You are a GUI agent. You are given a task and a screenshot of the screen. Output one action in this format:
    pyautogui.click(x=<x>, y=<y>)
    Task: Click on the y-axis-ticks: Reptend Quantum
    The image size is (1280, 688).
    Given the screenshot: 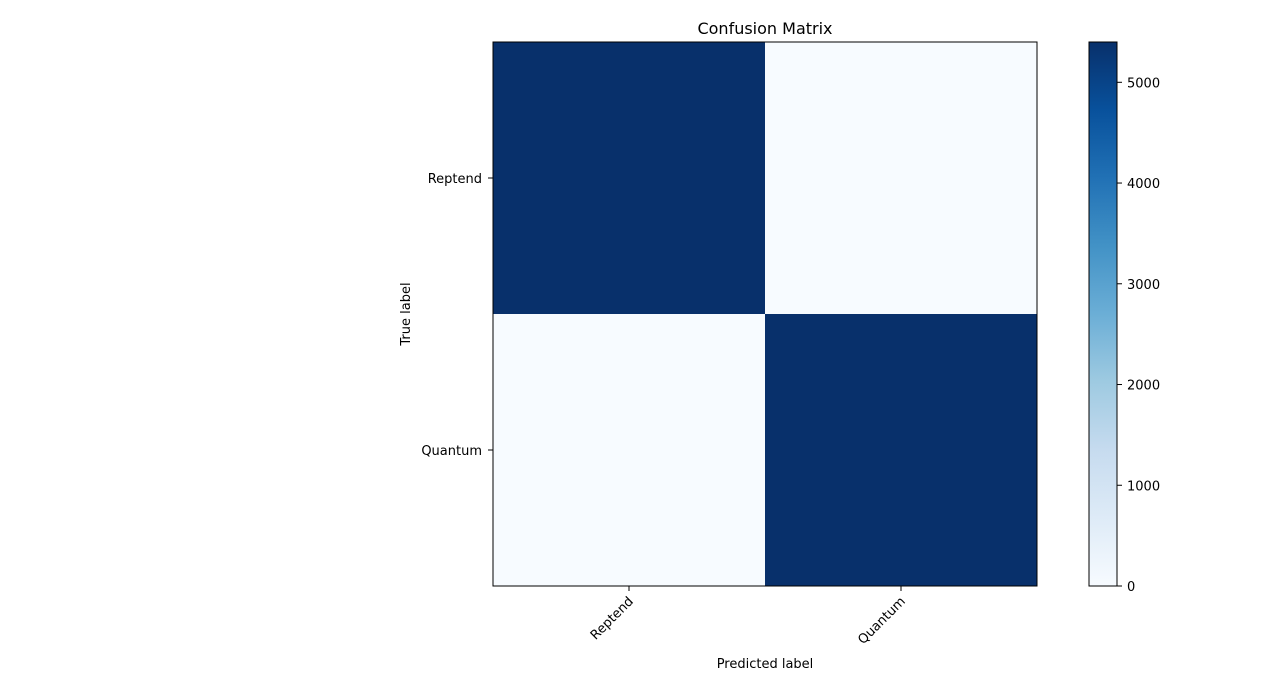 What is the action you would take?
    pyautogui.click(x=457, y=315)
    